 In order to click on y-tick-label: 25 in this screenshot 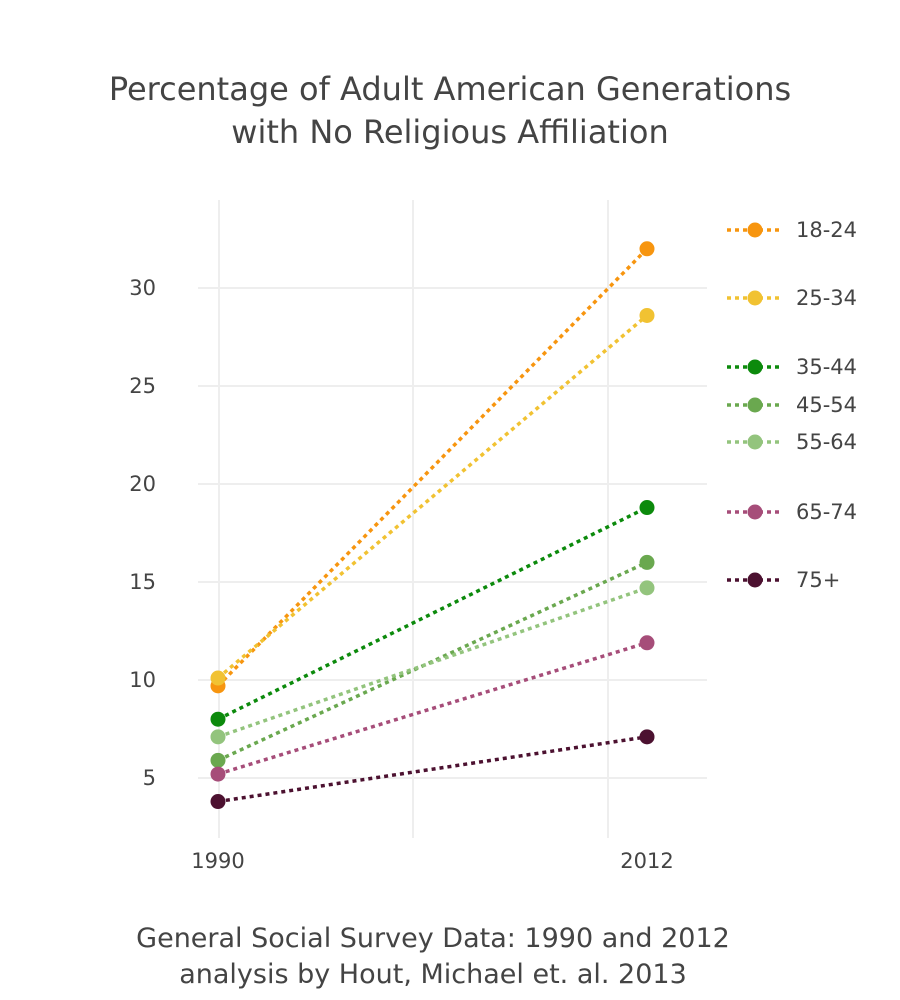, I will do `click(142, 386)`.